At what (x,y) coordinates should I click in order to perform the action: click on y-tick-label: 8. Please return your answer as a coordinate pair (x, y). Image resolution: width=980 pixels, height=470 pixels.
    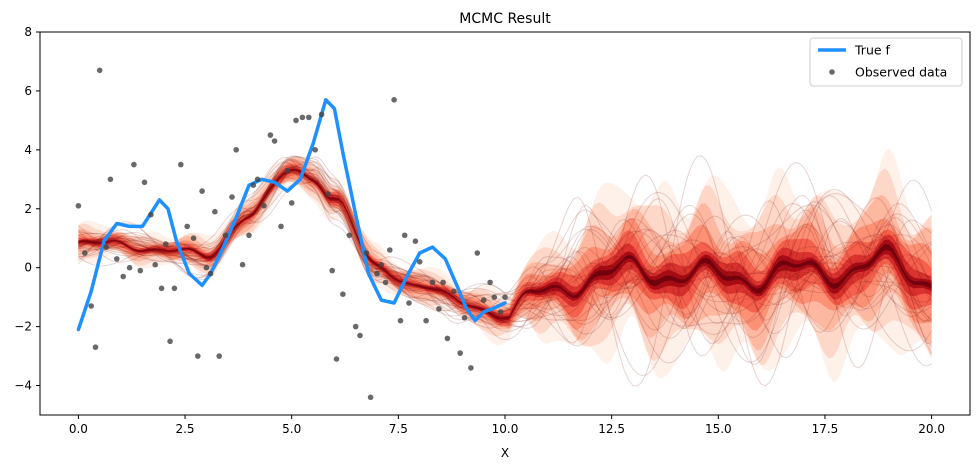
    Looking at the image, I should click on (28, 32).